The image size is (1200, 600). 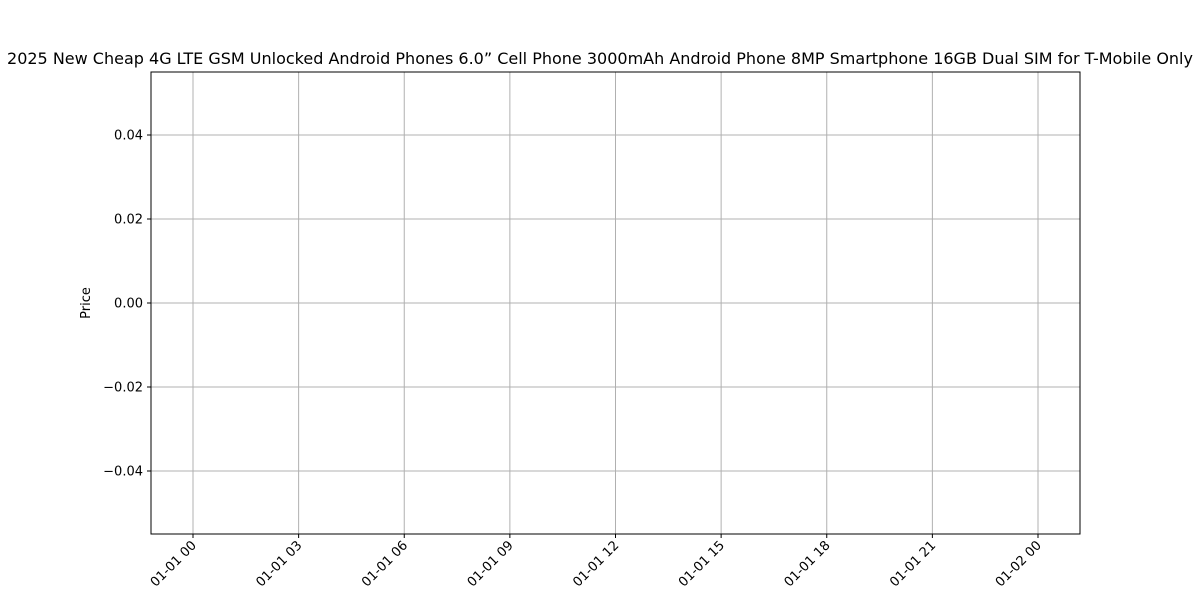 What do you see at coordinates (913, 564) in the screenshot?
I see `x-tick-label: 01-01 21` at bounding box center [913, 564].